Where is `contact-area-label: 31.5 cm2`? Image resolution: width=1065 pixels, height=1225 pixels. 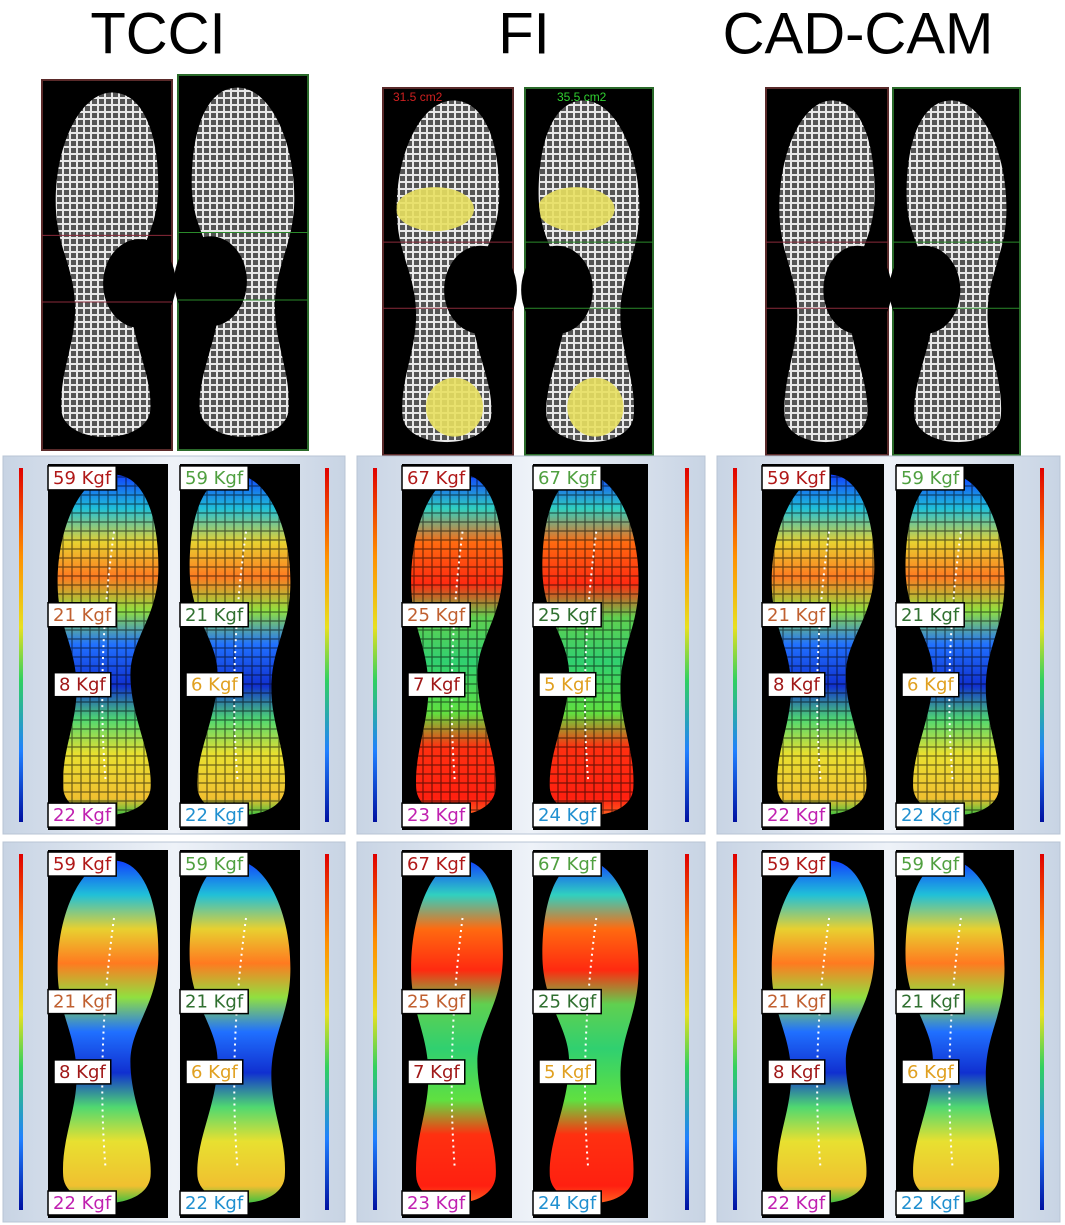 contact-area-label: 31.5 cm2 is located at coordinates (418, 97).